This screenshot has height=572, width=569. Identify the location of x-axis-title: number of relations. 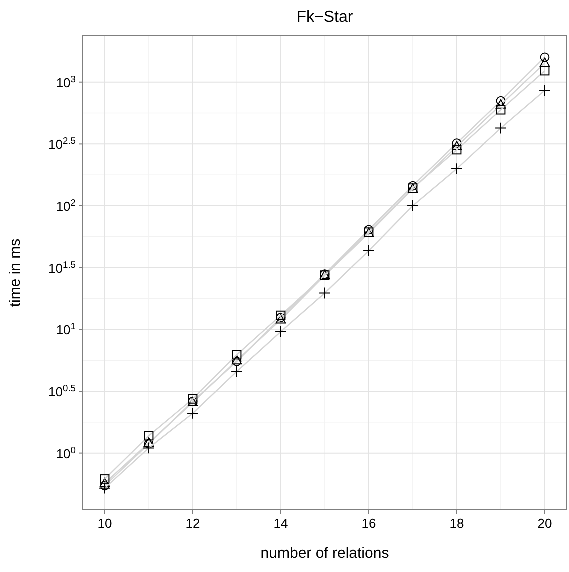
(325, 553).